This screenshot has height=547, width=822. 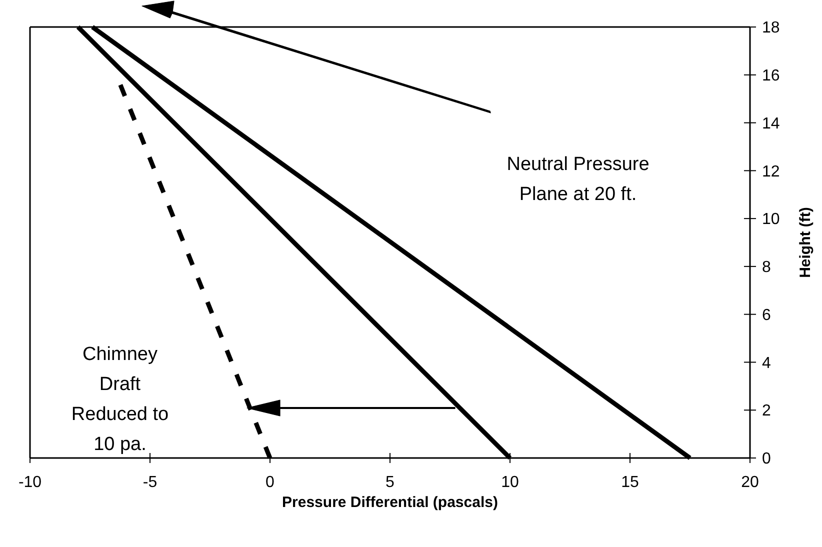 What do you see at coordinates (766, 363) in the screenshot?
I see `y-tick-label: 4` at bounding box center [766, 363].